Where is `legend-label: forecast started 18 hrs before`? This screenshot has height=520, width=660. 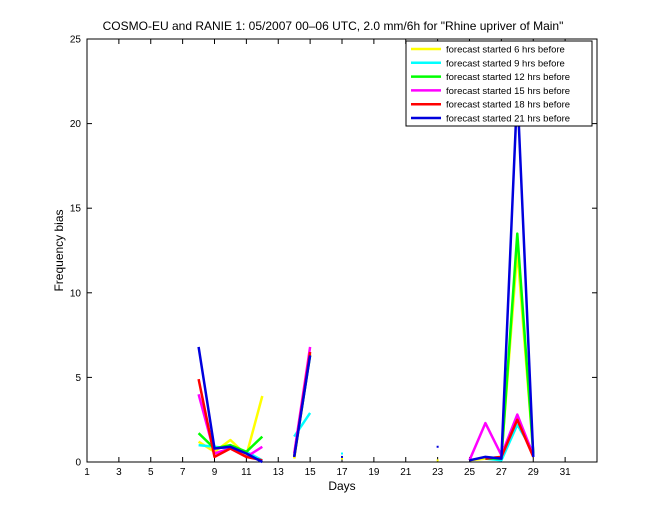
legend-label: forecast started 18 hrs before is located at coordinates (508, 105).